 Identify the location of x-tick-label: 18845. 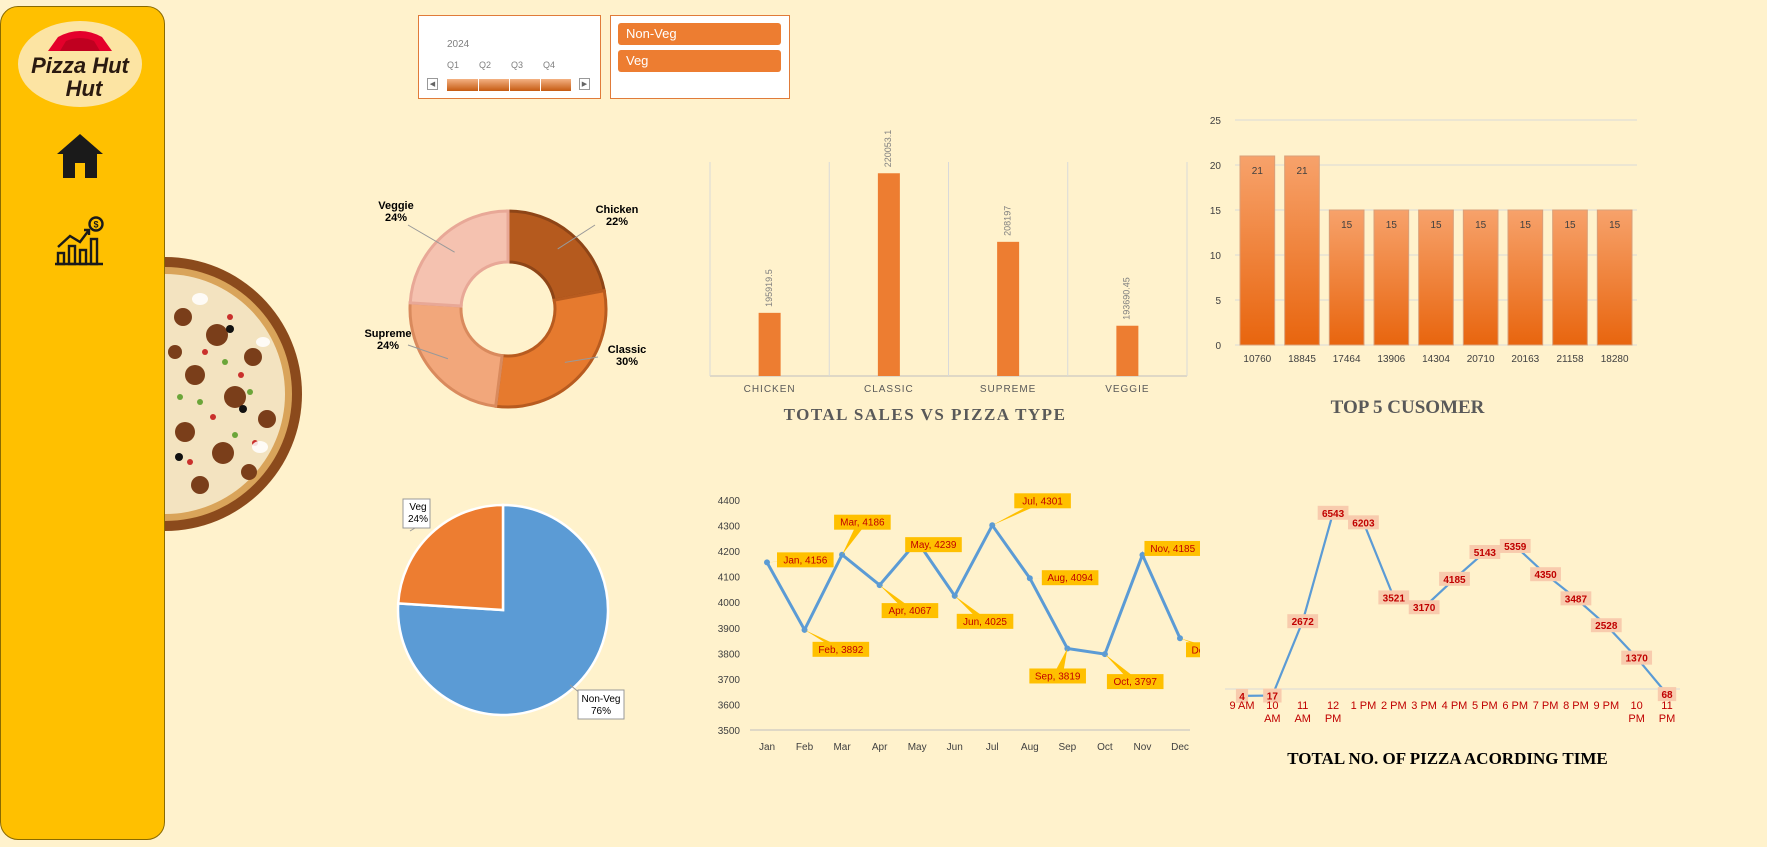
(1302, 359).